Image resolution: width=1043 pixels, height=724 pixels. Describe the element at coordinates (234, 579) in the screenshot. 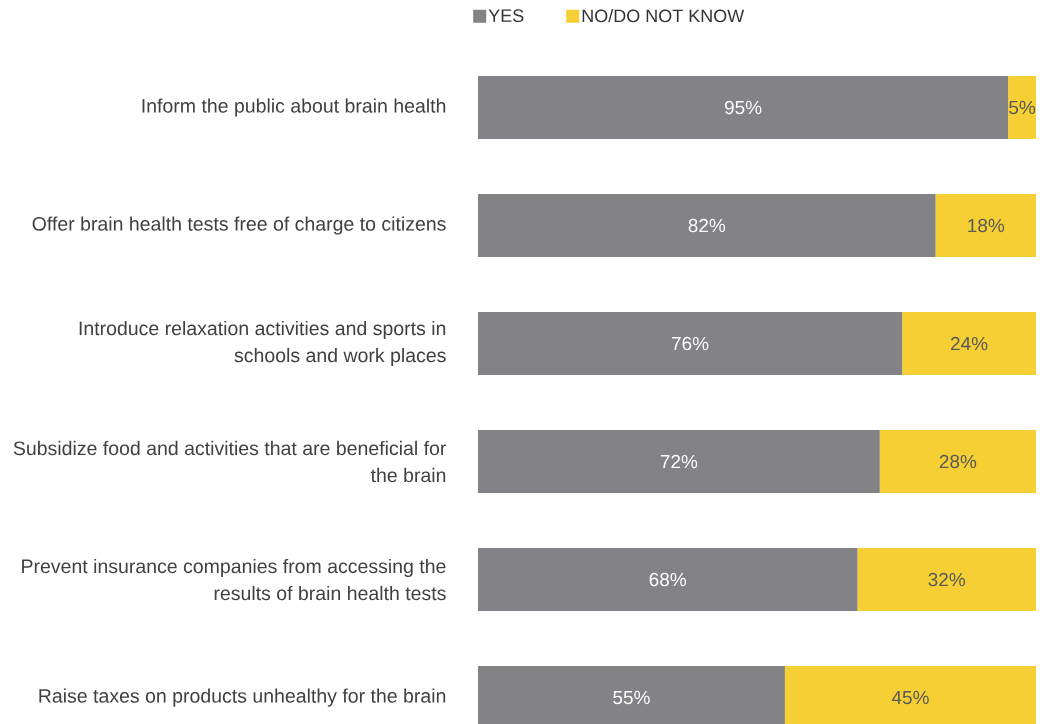

I see `y-tick-label: Prevent insurance companies from accessing the results of brain health tests` at that location.